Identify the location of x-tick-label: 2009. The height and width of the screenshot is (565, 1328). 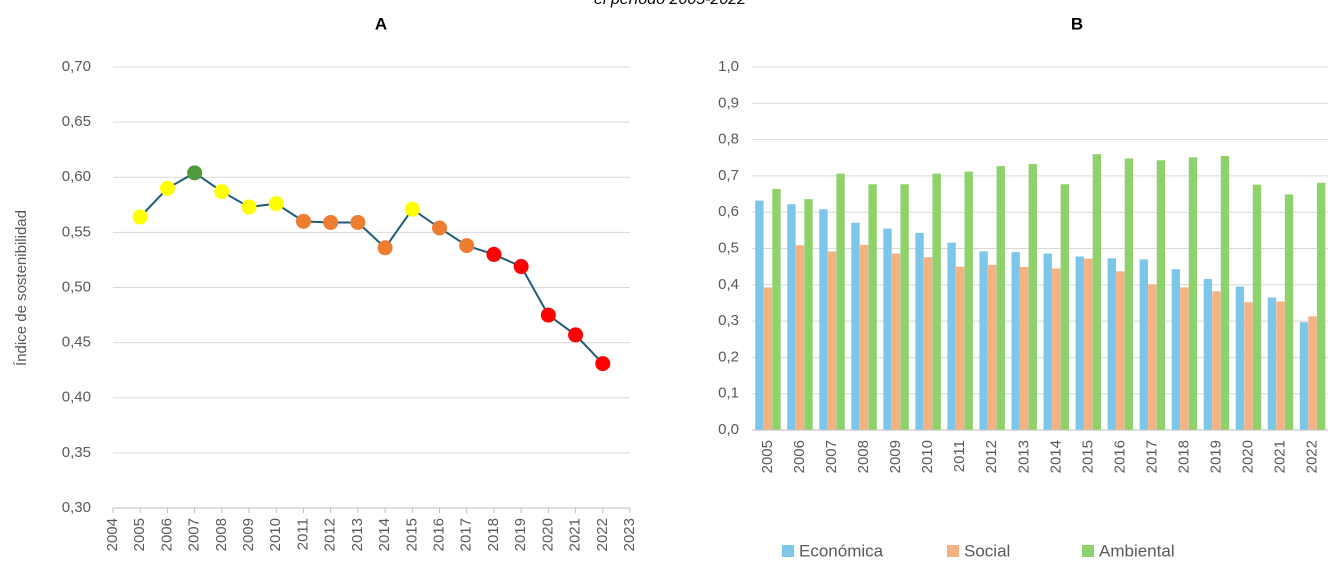
(248, 534).